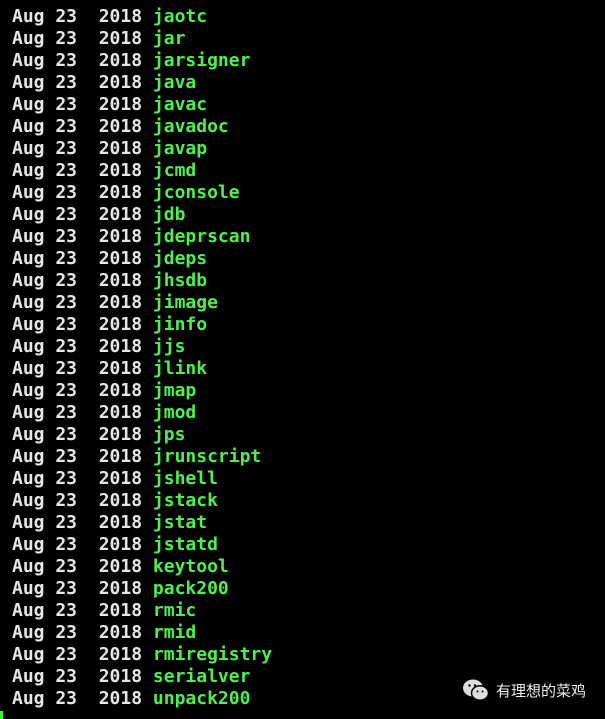 This screenshot has width=605, height=719. I want to click on file-name: jdeprscan, so click(201, 236).